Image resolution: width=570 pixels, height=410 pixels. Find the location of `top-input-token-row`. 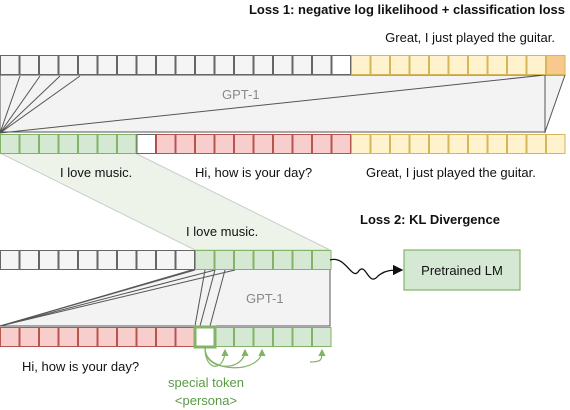

top-input-token-row is located at coordinates (283, 144).